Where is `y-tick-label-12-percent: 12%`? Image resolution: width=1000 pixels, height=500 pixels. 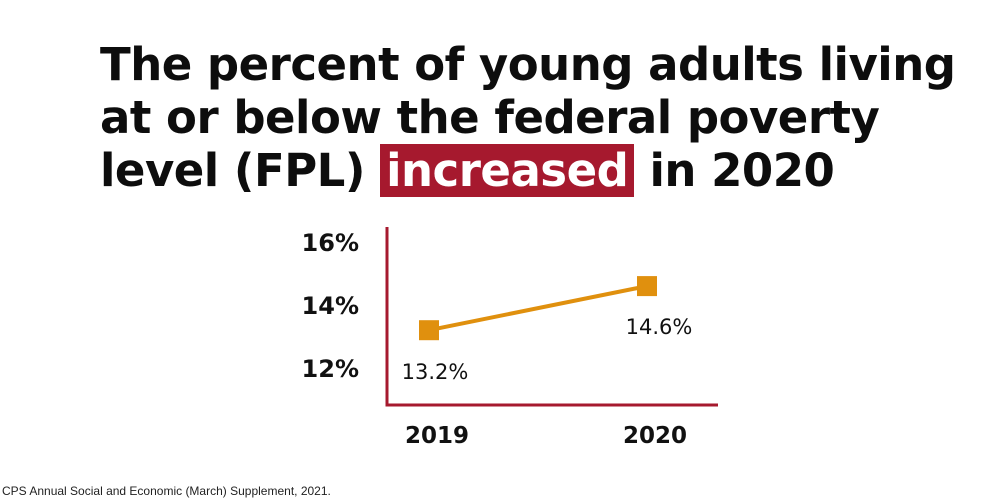 y-tick-label-12-percent: 12% is located at coordinates (330, 369).